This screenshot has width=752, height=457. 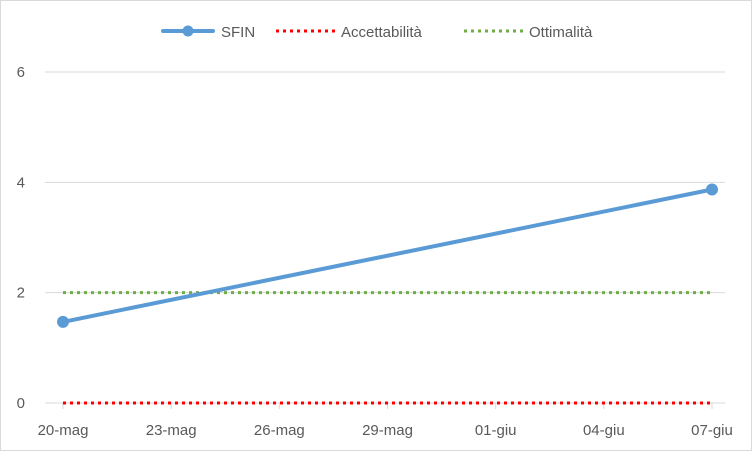 I want to click on x-tick-label: 20-mag, so click(x=63, y=430).